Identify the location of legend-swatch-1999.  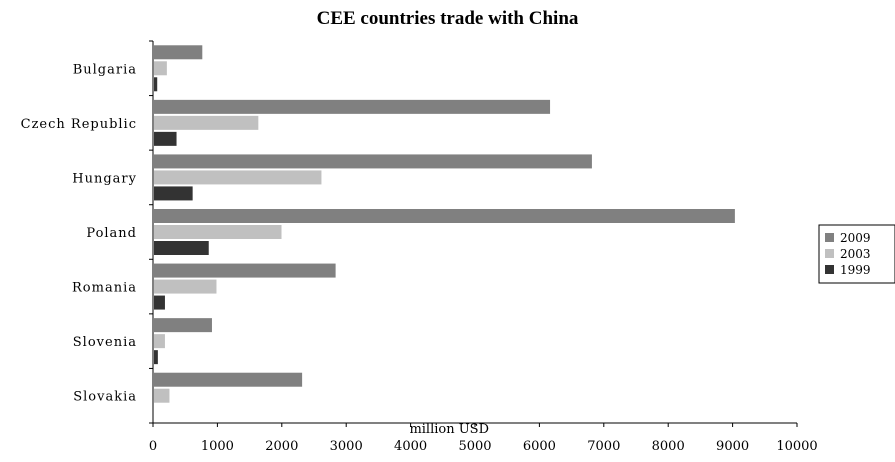
(829, 269).